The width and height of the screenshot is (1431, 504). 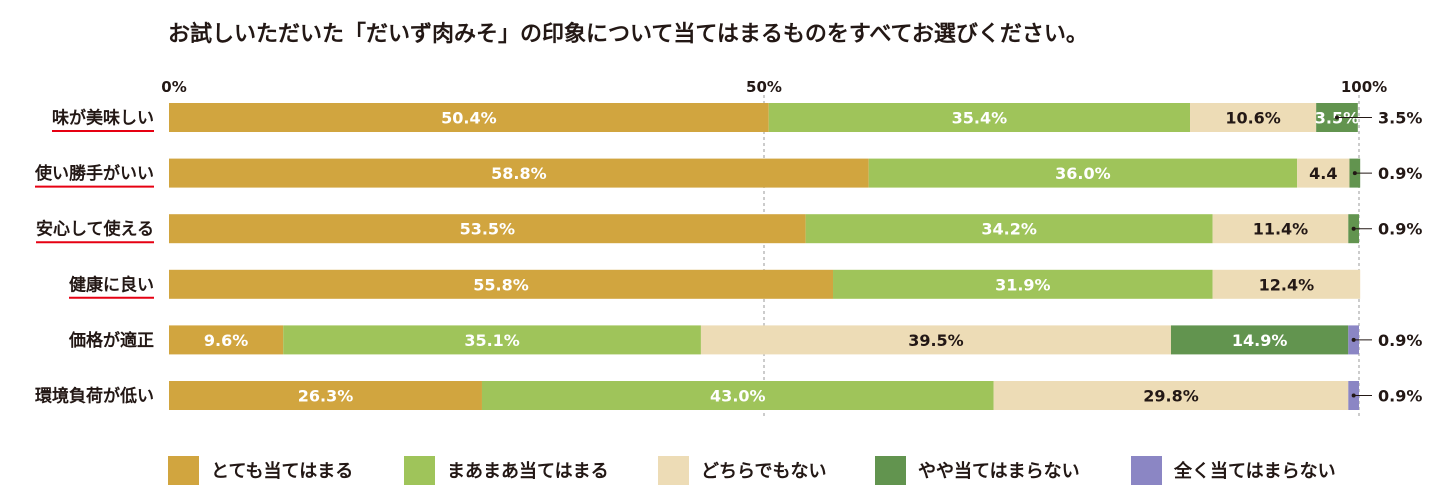 What do you see at coordinates (94, 173) in the screenshot?
I see `category-label: 使い勝手がいい` at bounding box center [94, 173].